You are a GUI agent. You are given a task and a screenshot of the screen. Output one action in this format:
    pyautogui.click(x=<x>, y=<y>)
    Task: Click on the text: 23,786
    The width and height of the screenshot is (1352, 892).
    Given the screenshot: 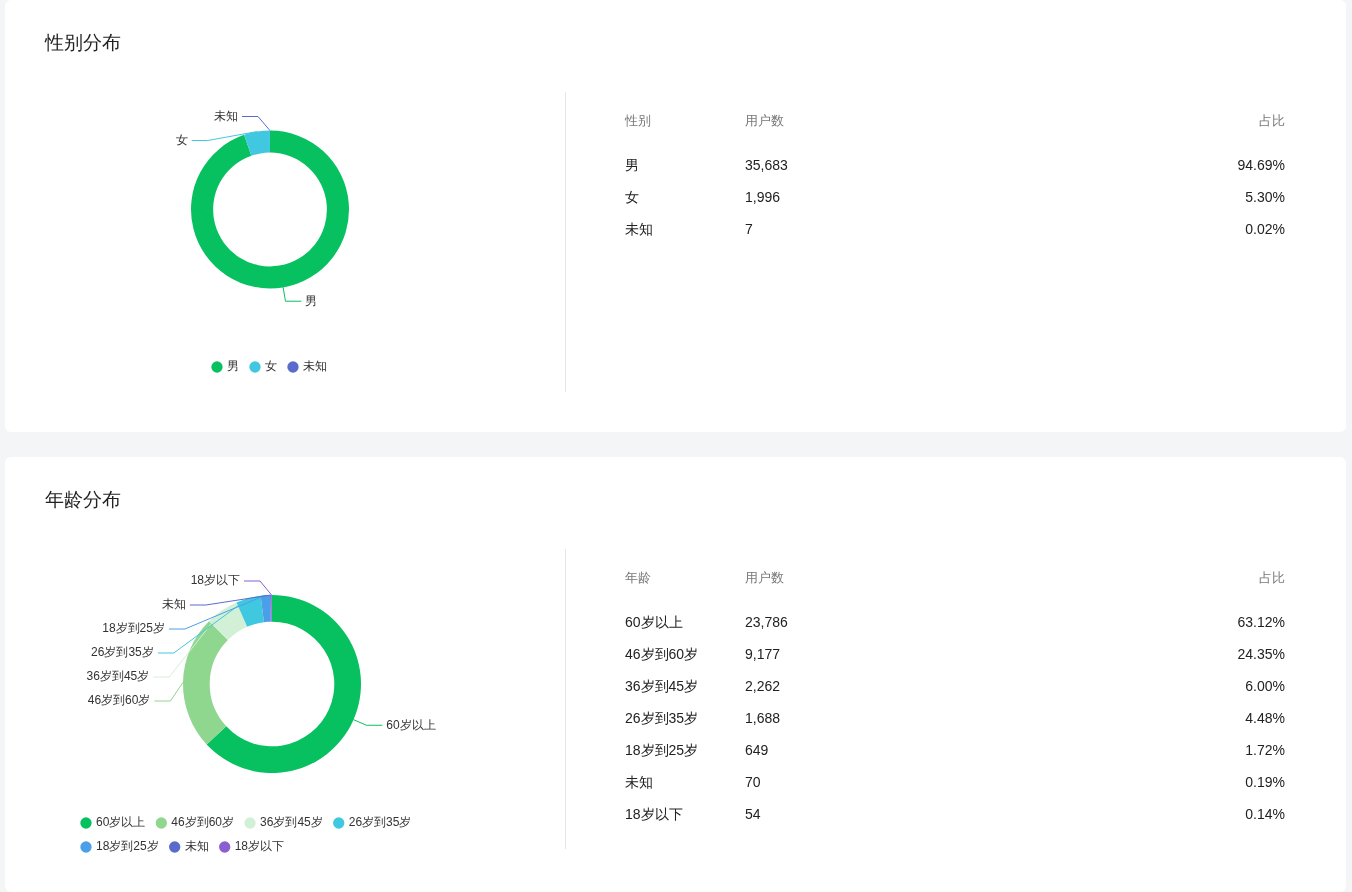 What is the action you would take?
    pyautogui.click(x=766, y=622)
    